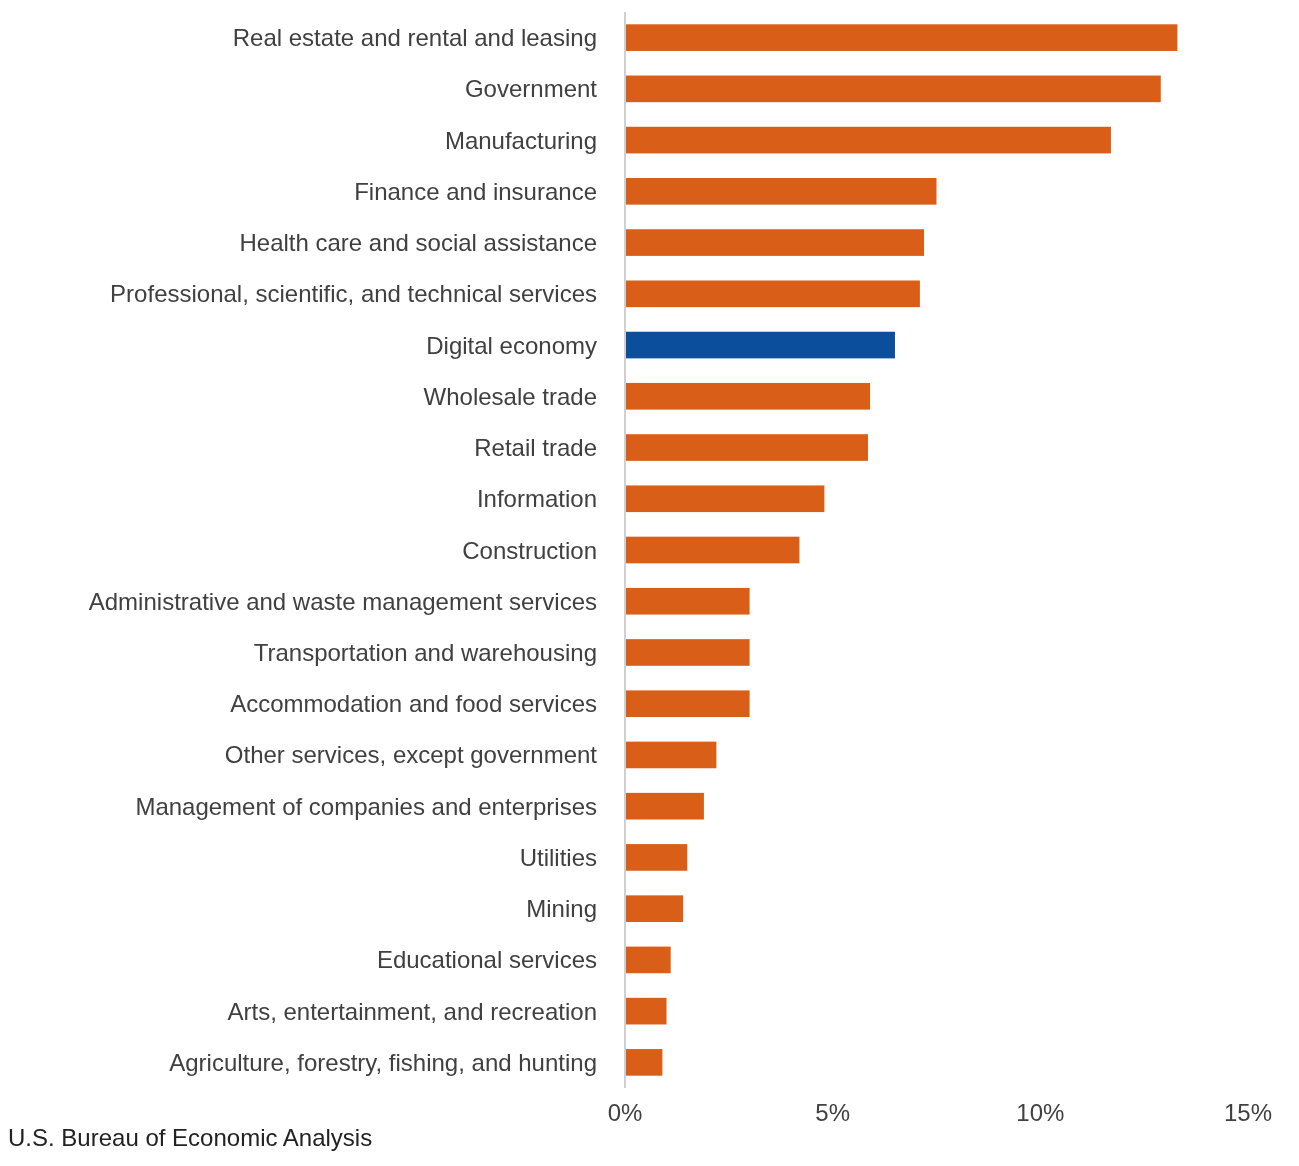 This screenshot has width=1299, height=1166. Describe the element at coordinates (833, 1112) in the screenshot. I see `x-tick-label: 5%` at that location.